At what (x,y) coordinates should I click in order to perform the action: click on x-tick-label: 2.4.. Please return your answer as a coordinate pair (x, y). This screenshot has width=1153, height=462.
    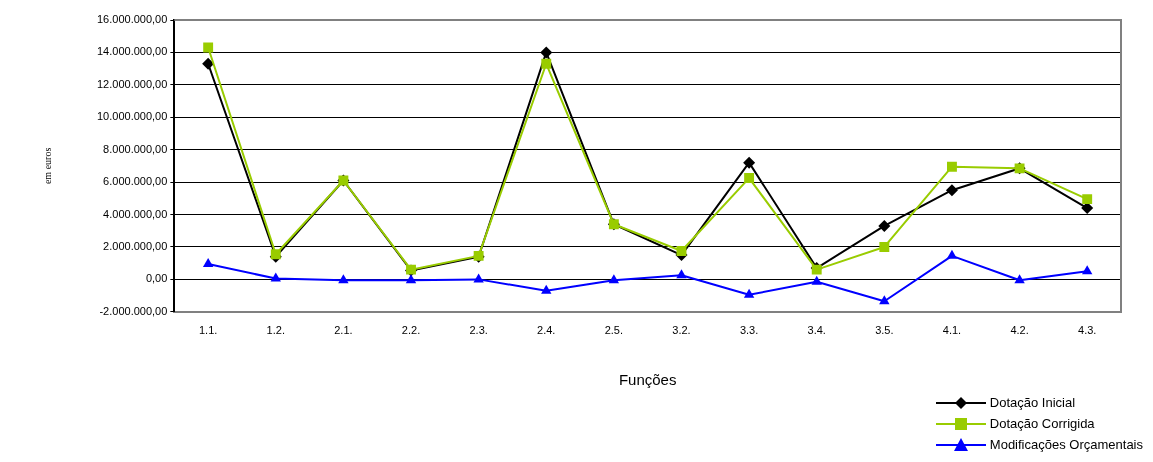
    Looking at the image, I should click on (546, 330).